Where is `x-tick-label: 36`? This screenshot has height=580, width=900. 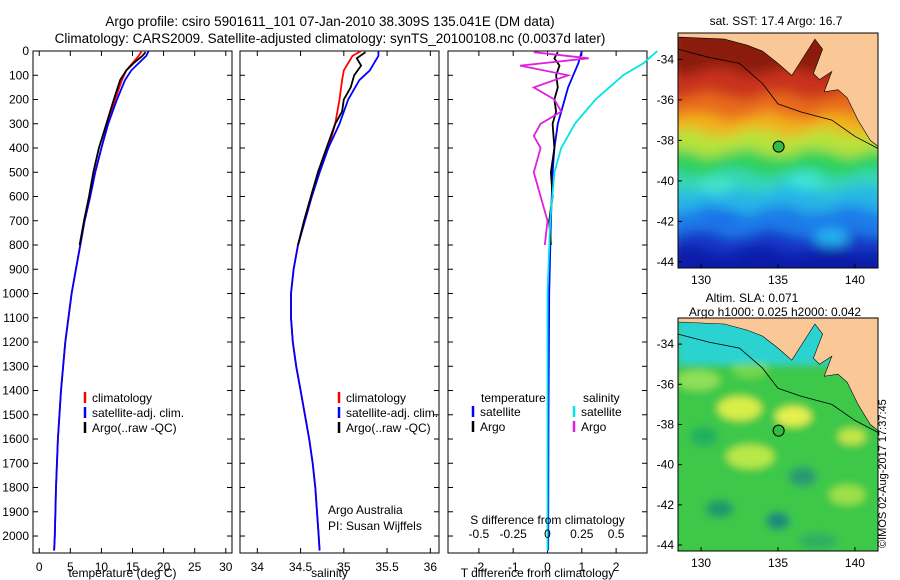
x-tick-label: 36 is located at coordinates (431, 567).